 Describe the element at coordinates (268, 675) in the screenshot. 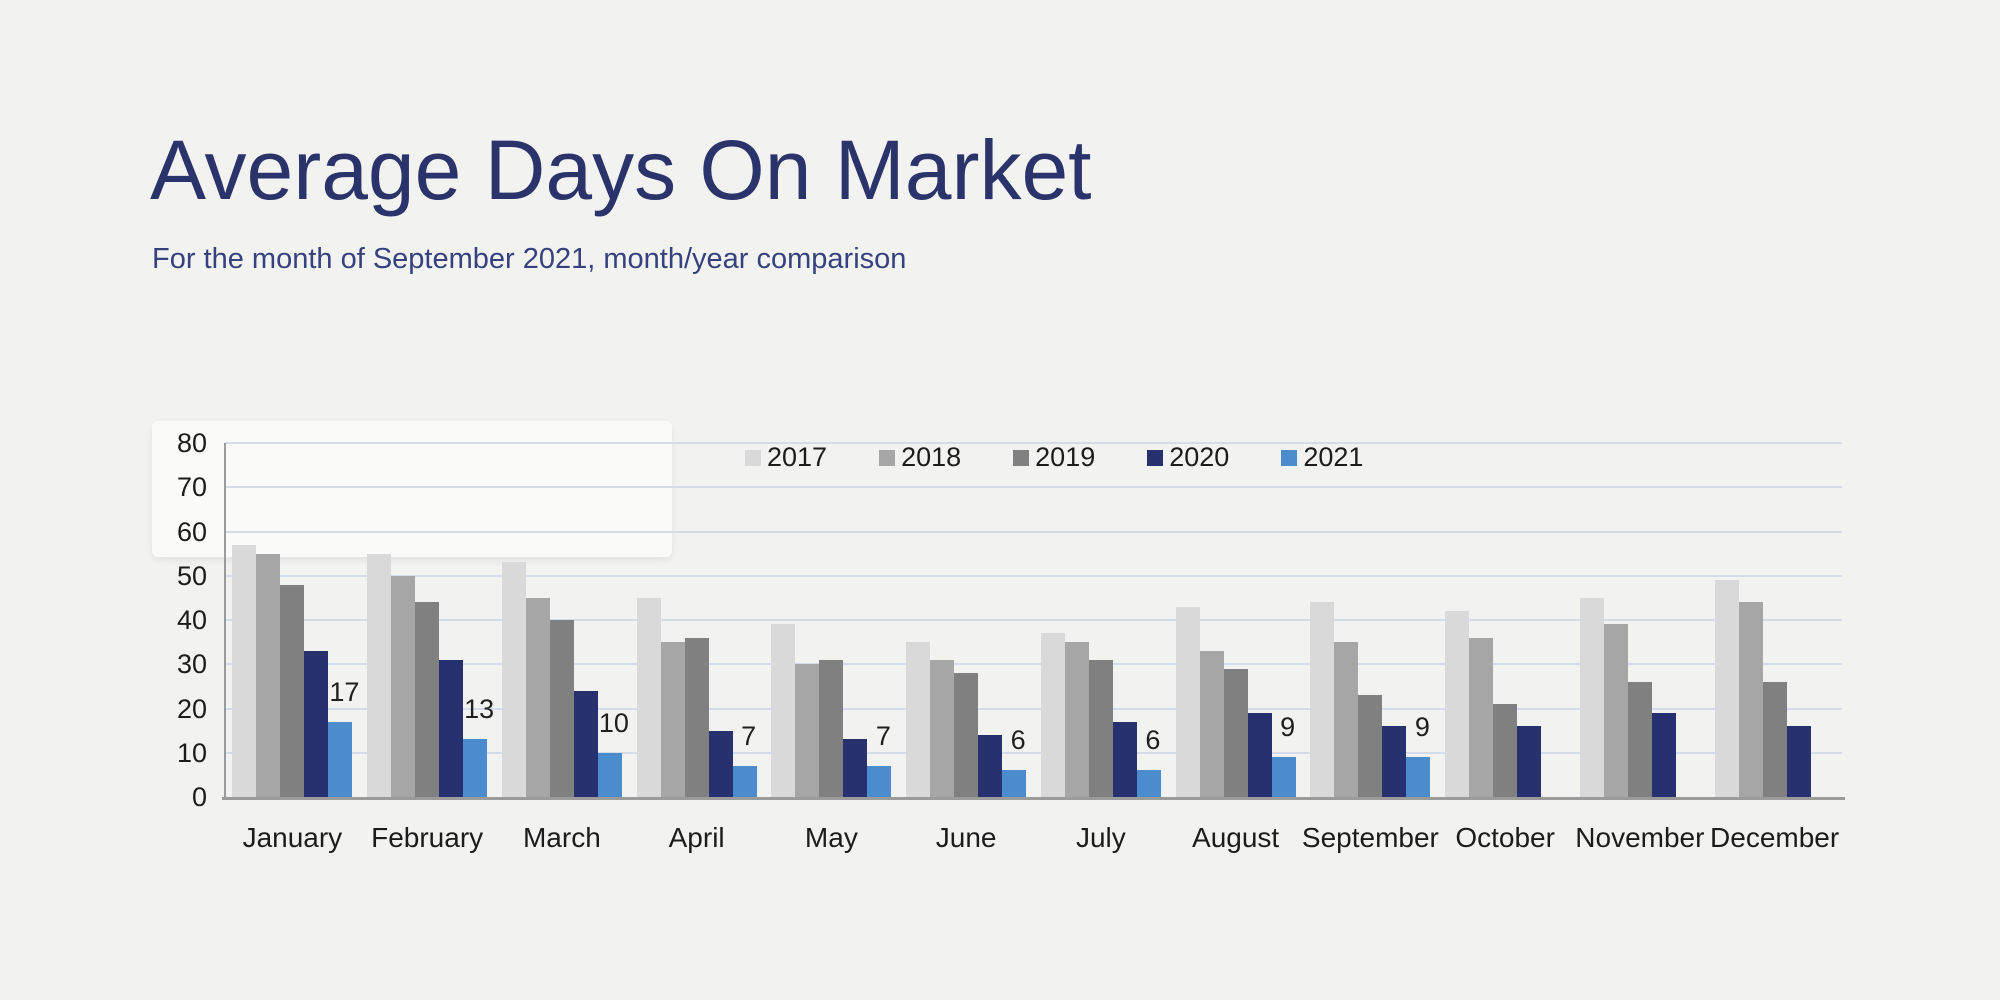

I see `bar-2018-january` at that location.